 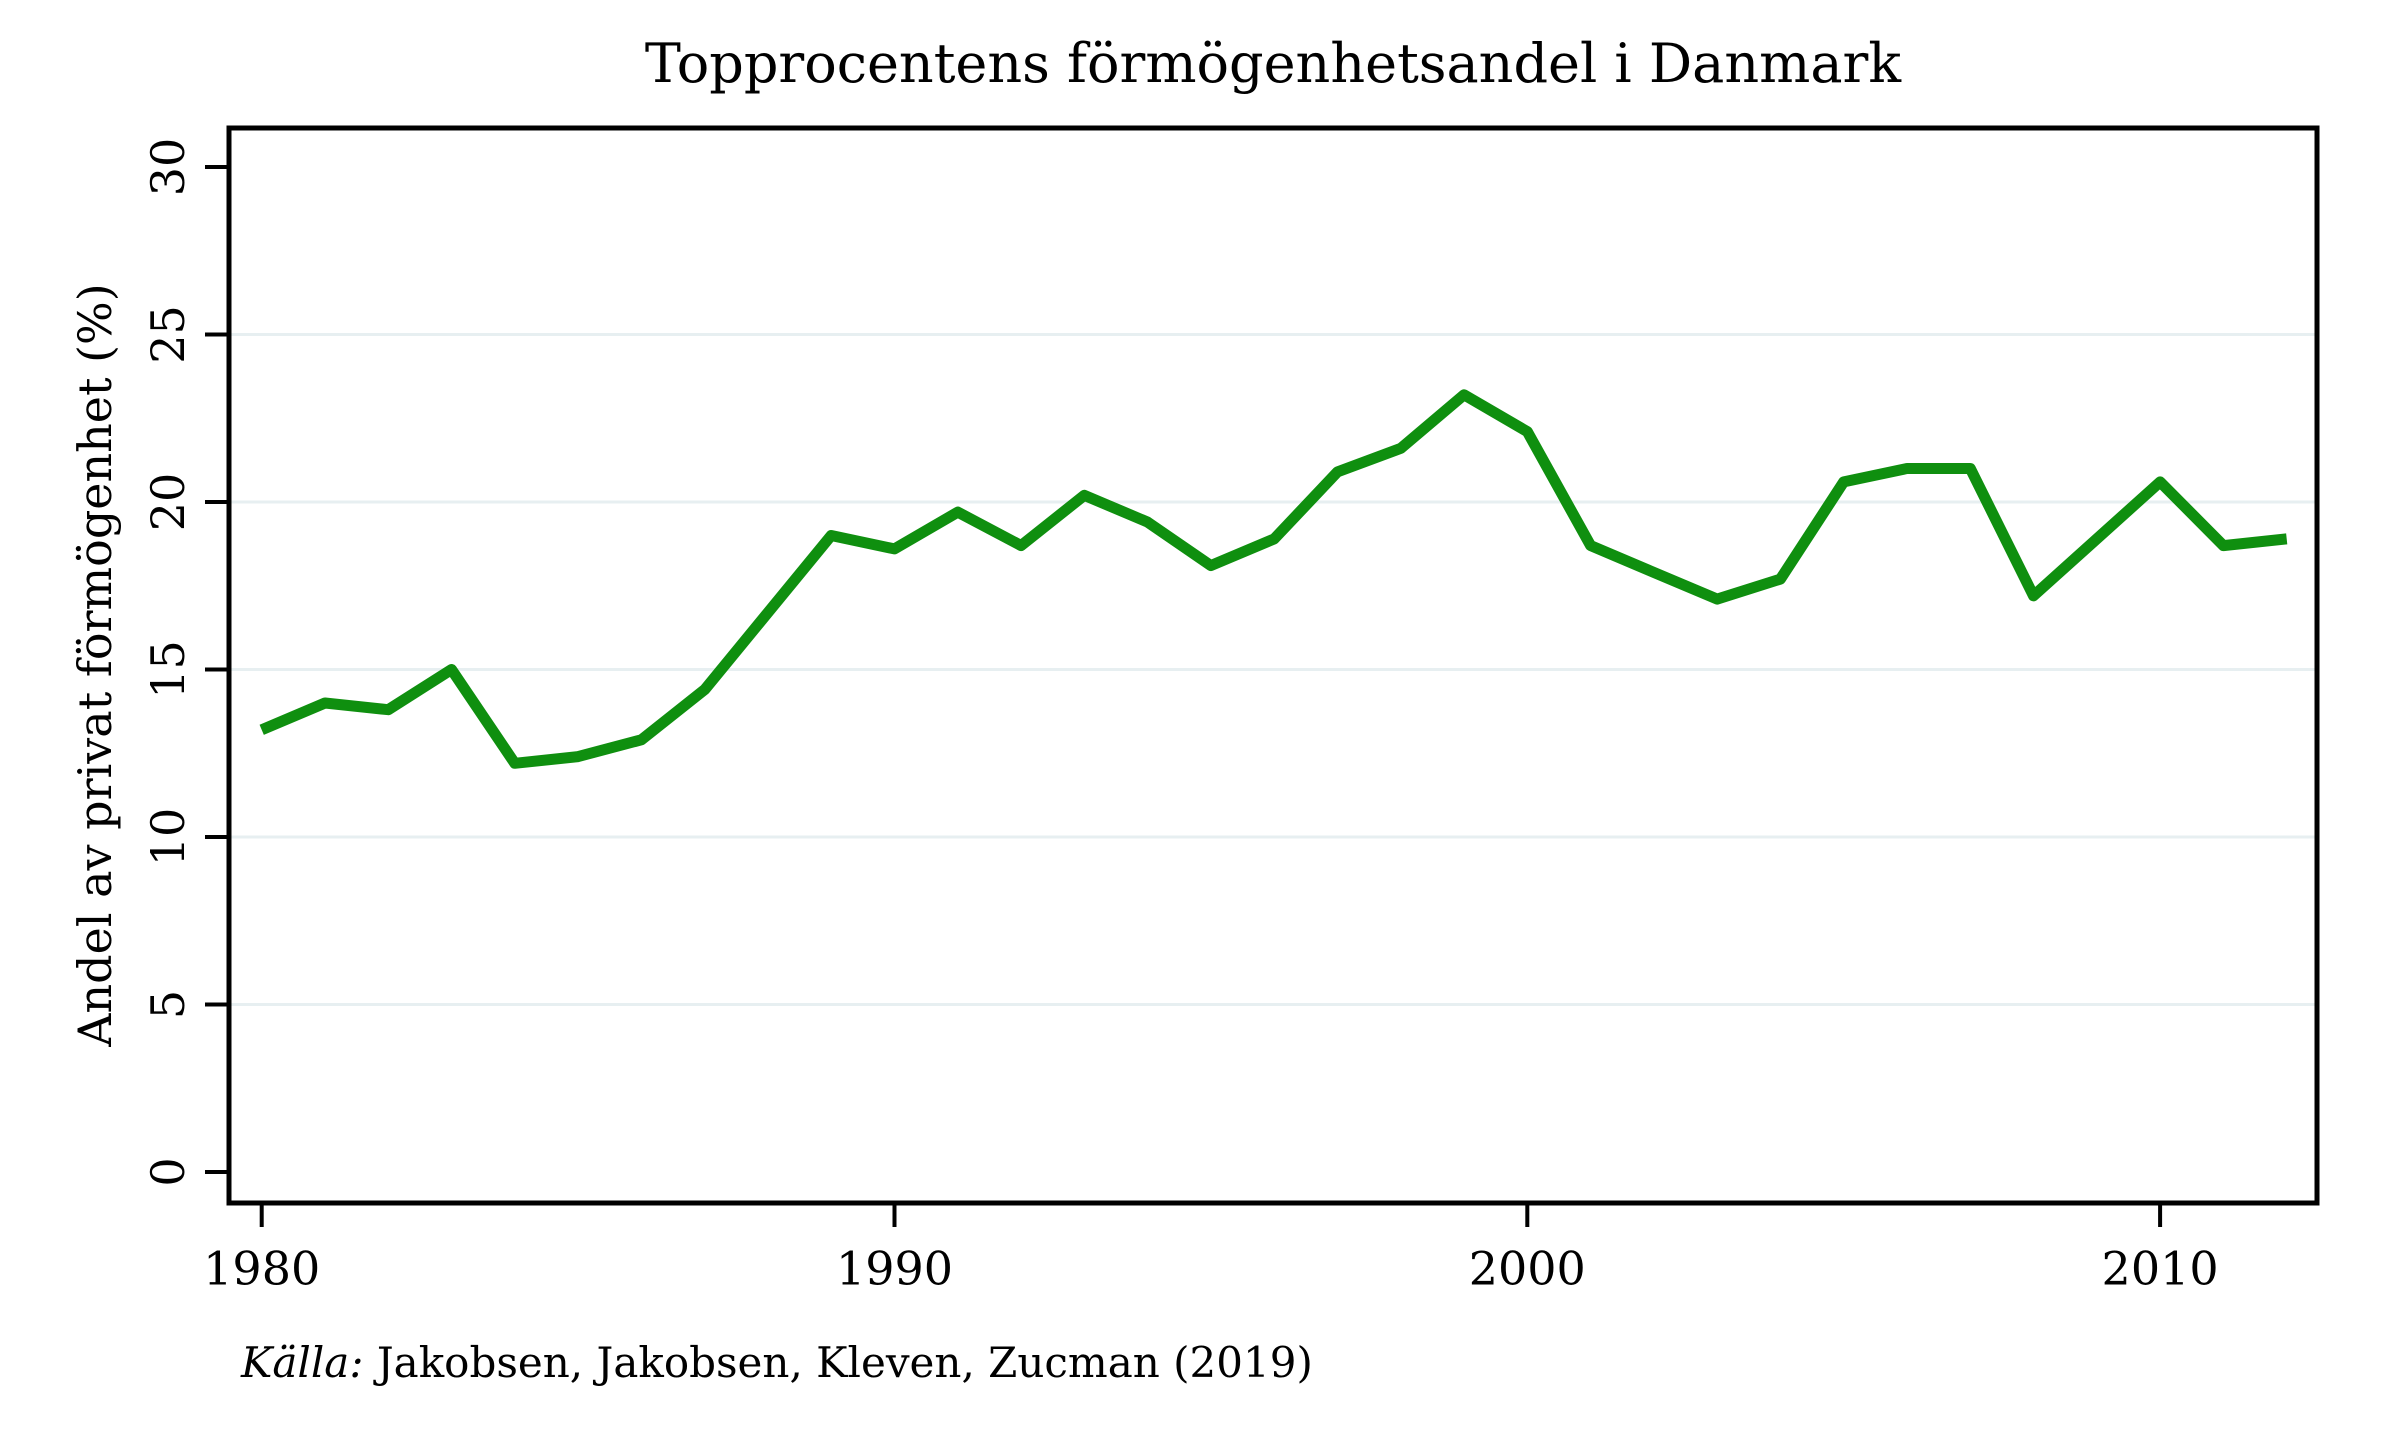 I want to click on y-tick-label: 10, so click(x=168, y=837).